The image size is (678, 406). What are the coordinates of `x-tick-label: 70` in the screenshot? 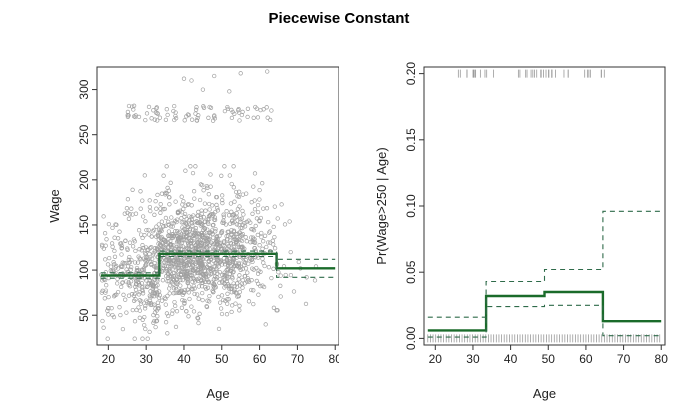 It's located at (298, 359).